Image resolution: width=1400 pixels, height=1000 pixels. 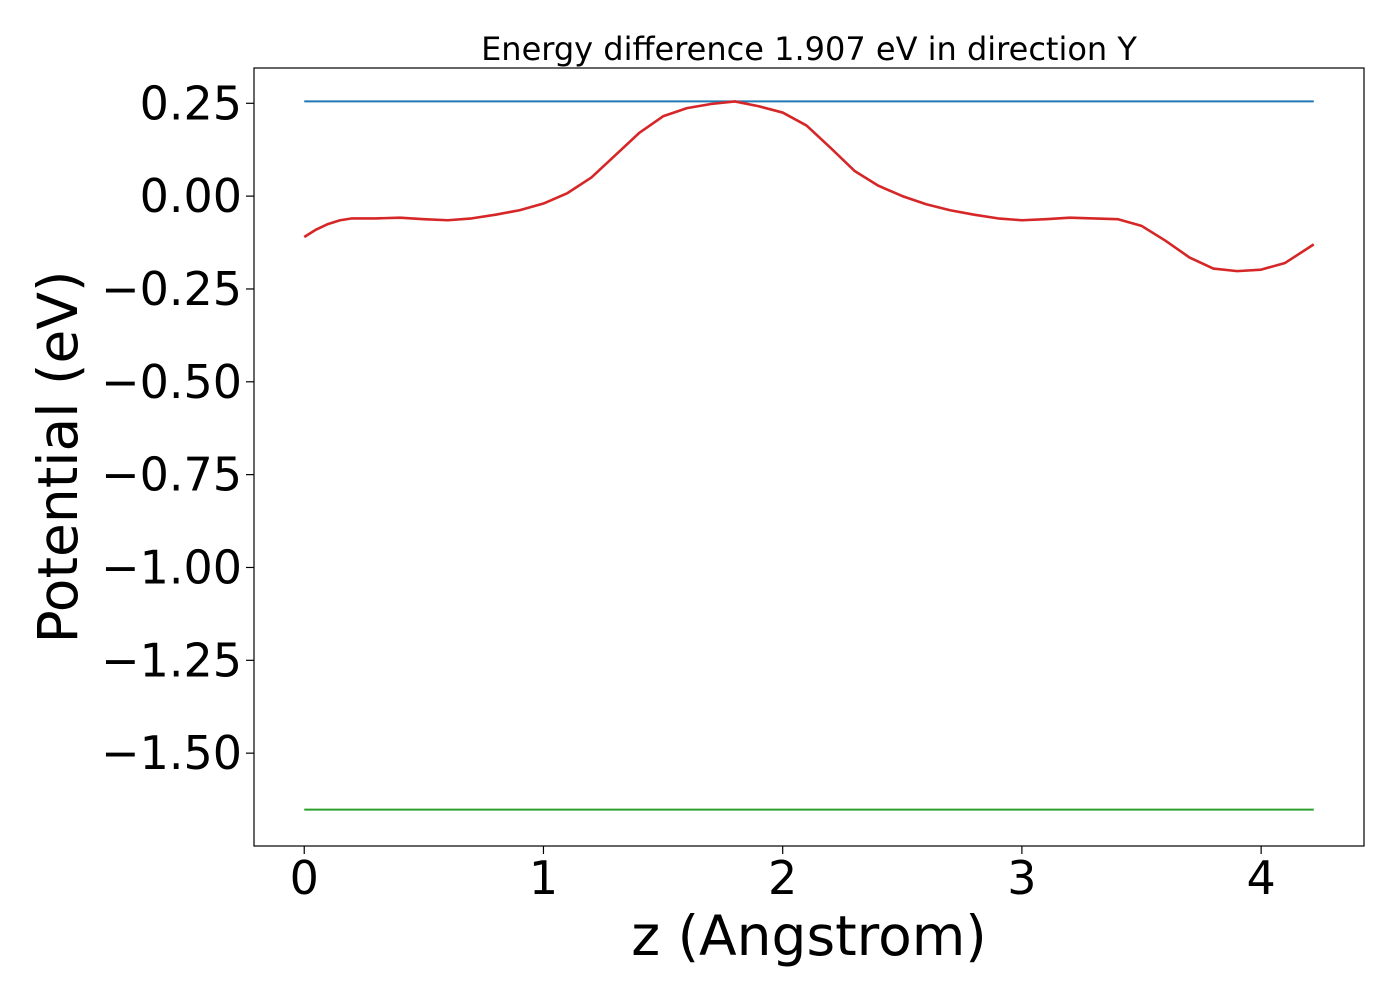 What do you see at coordinates (171, 753) in the screenshot?
I see `y-tick-label: −1.50` at bounding box center [171, 753].